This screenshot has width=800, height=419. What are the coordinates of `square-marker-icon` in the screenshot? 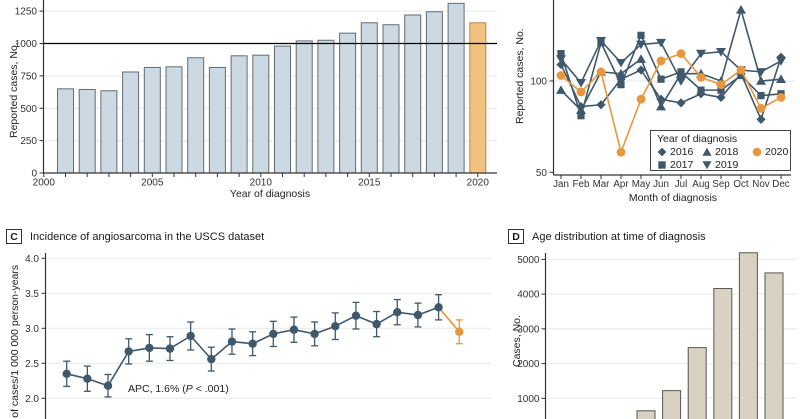 It's located at (662, 164).